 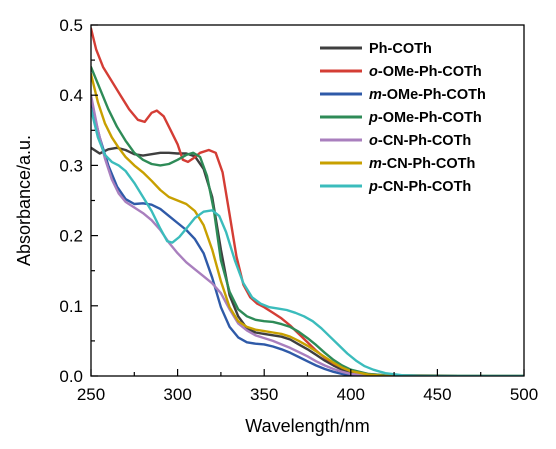 What do you see at coordinates (400, 49) in the screenshot?
I see `legend-label: Ph-COTh` at bounding box center [400, 49].